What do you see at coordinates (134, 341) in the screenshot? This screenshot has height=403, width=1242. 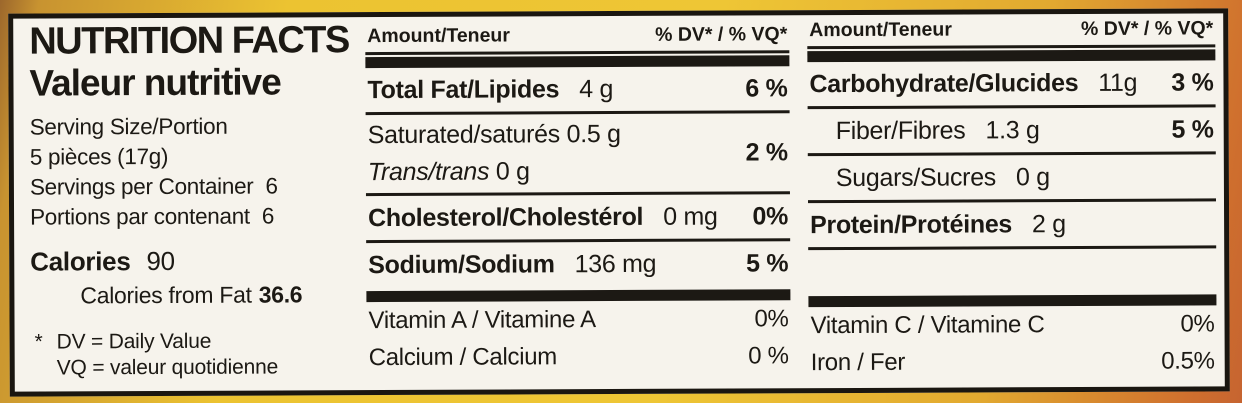 I see `footnote-dv: DV = Daily Value` at bounding box center [134, 341].